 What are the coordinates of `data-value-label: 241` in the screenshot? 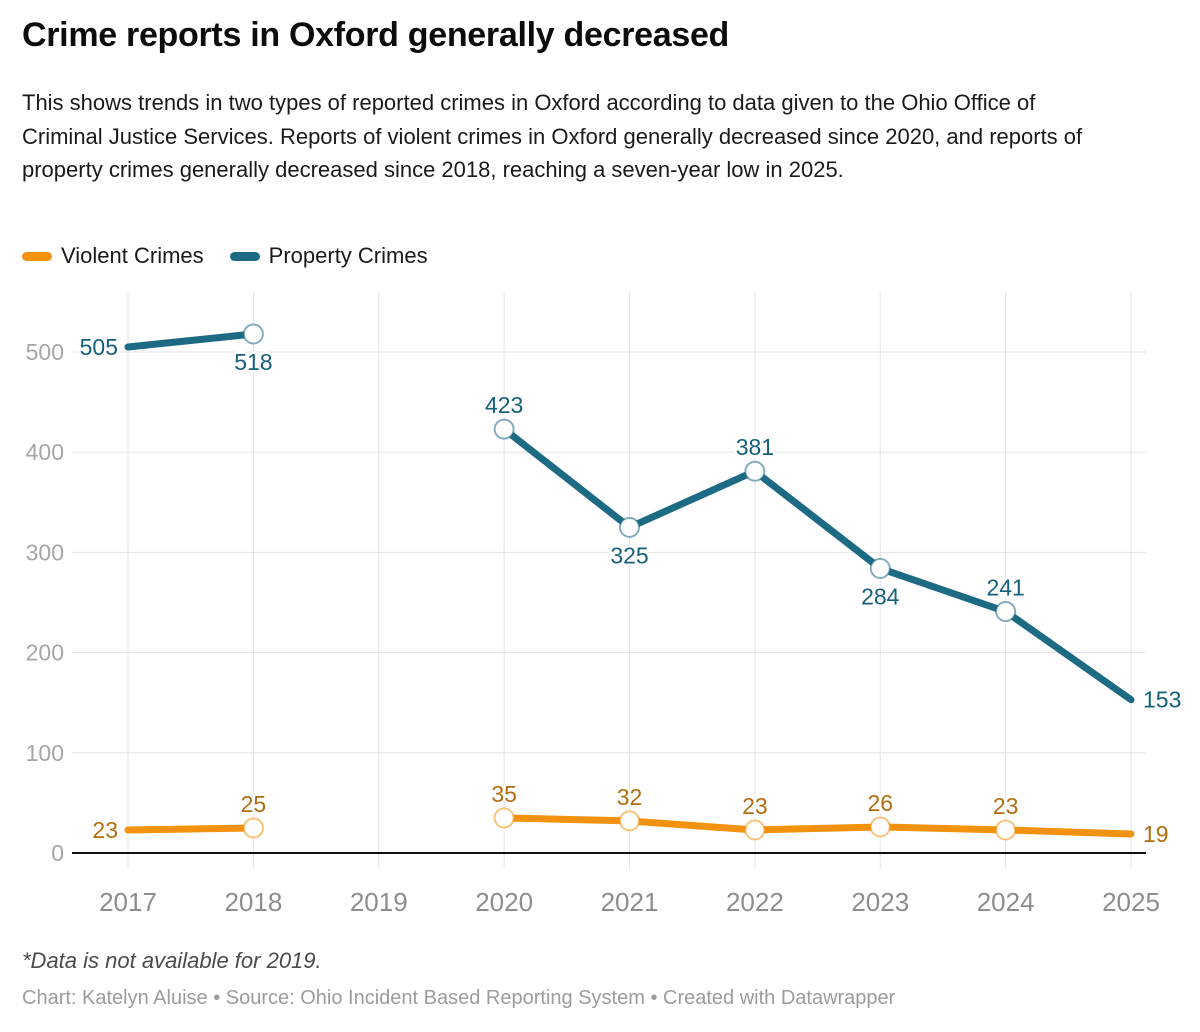 It's located at (1005, 588).